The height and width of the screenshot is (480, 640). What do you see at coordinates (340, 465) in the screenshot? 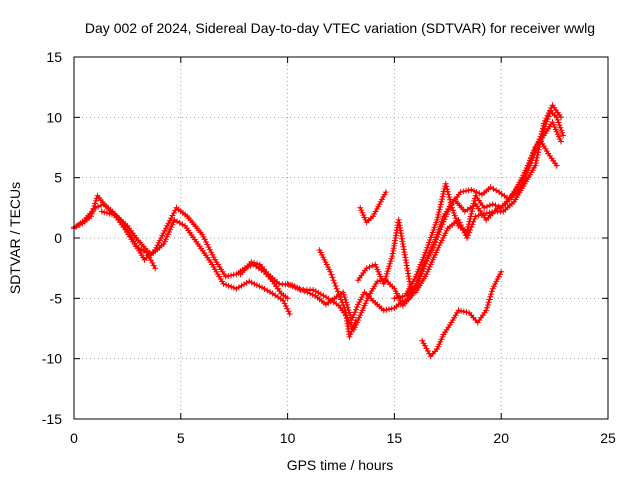
I see `x-axis-label: GPS time / hours` at bounding box center [340, 465].